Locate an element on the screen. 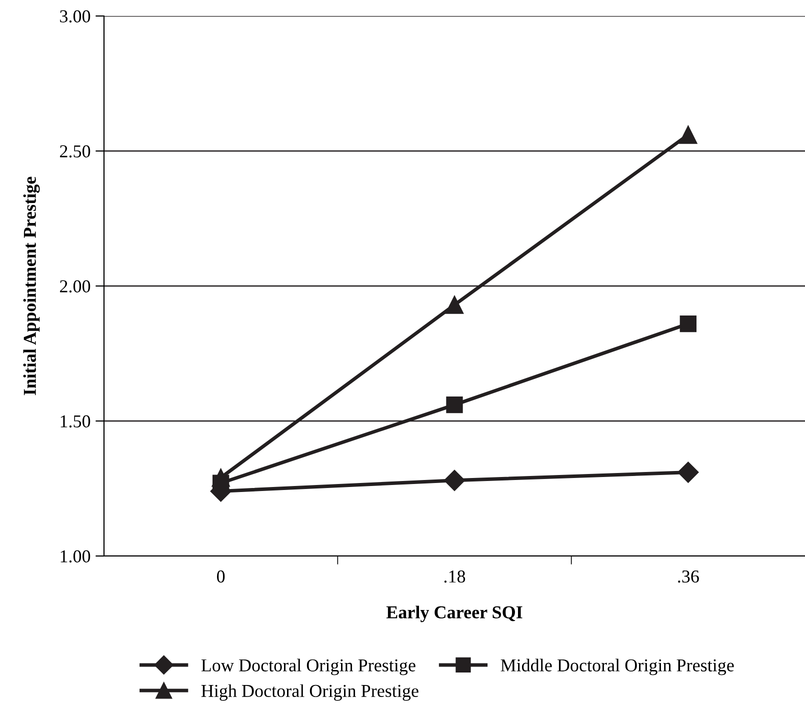 The image size is (805, 717). y-tick-label: 3.00 is located at coordinates (75, 16).